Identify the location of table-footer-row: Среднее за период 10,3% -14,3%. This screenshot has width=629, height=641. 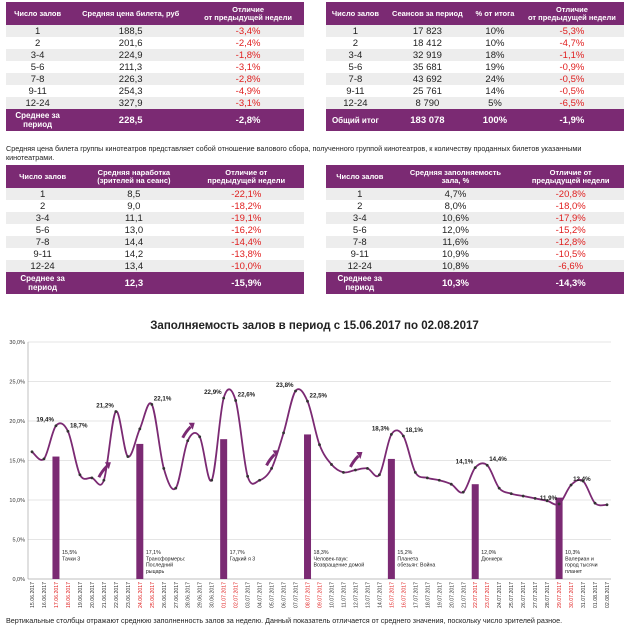
(475, 283).